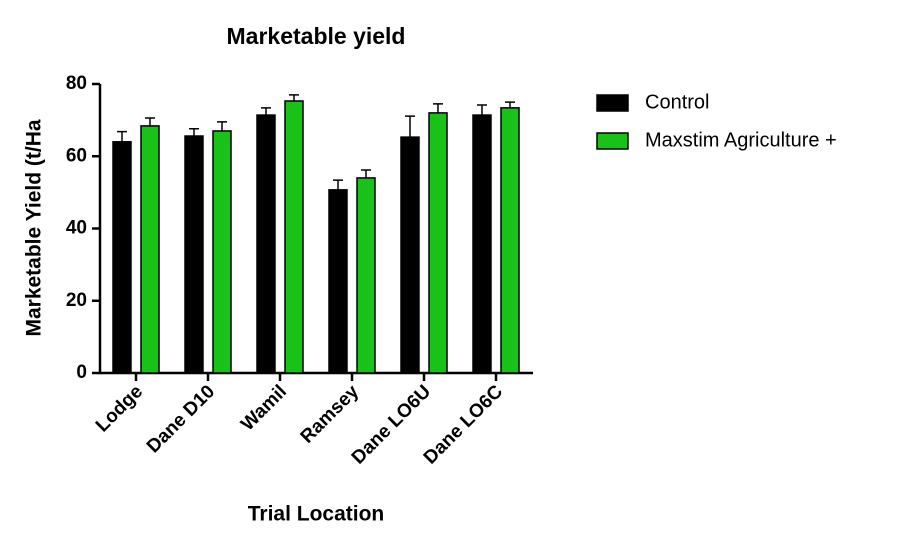 This screenshot has width=900, height=551. I want to click on x-tick-label: Lodge, so click(119, 408).